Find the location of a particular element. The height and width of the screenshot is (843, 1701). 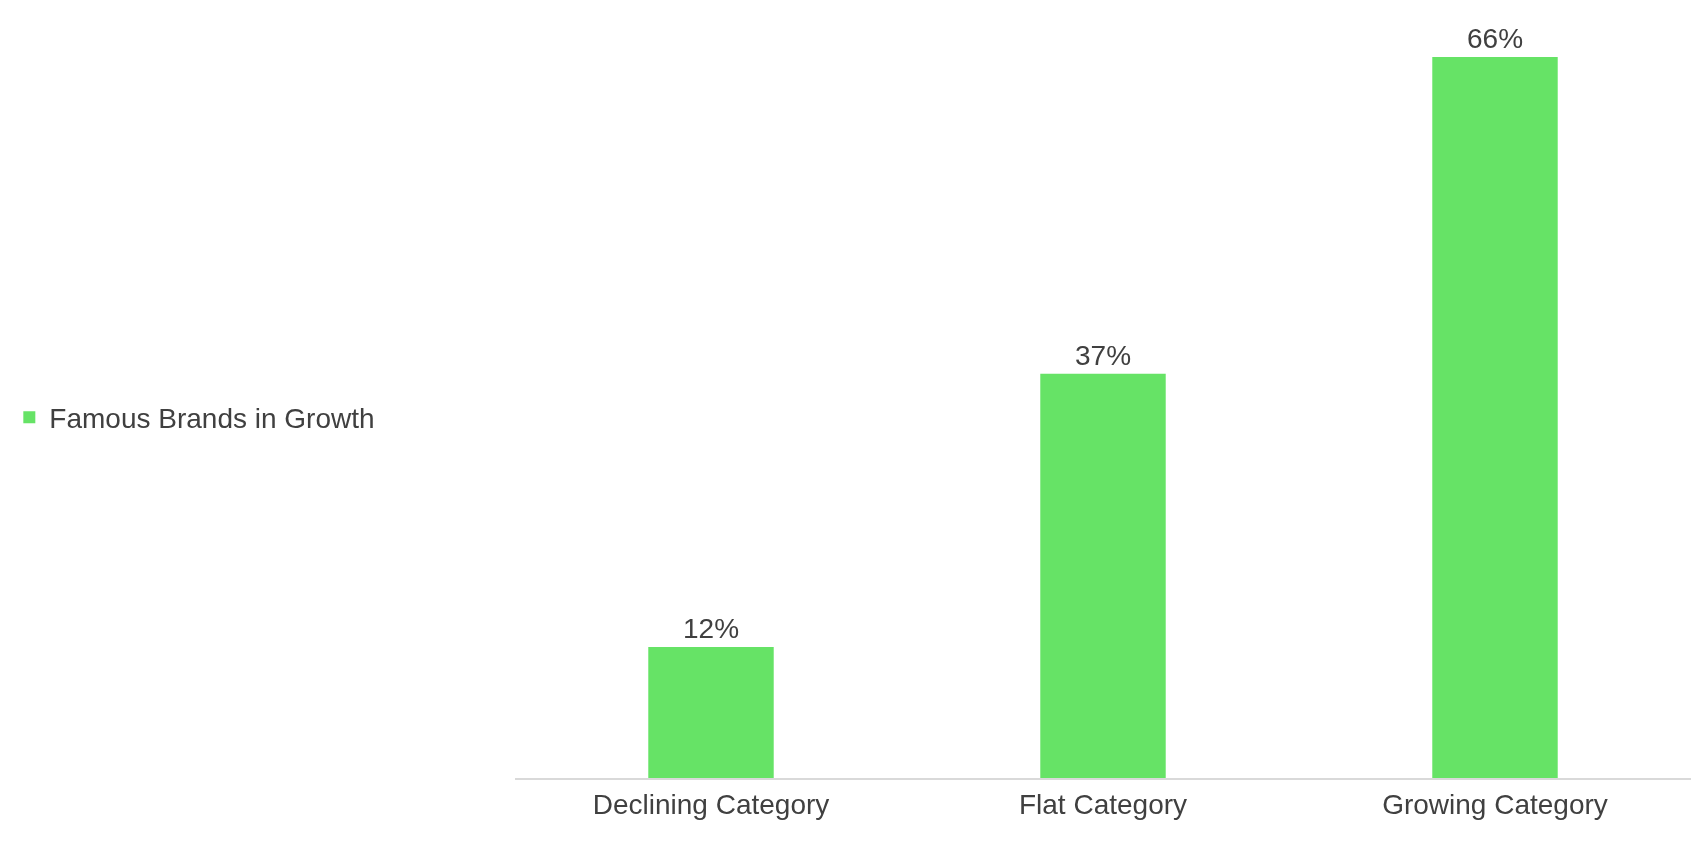

x-tick-label: Growing Category is located at coordinates (1495, 804).